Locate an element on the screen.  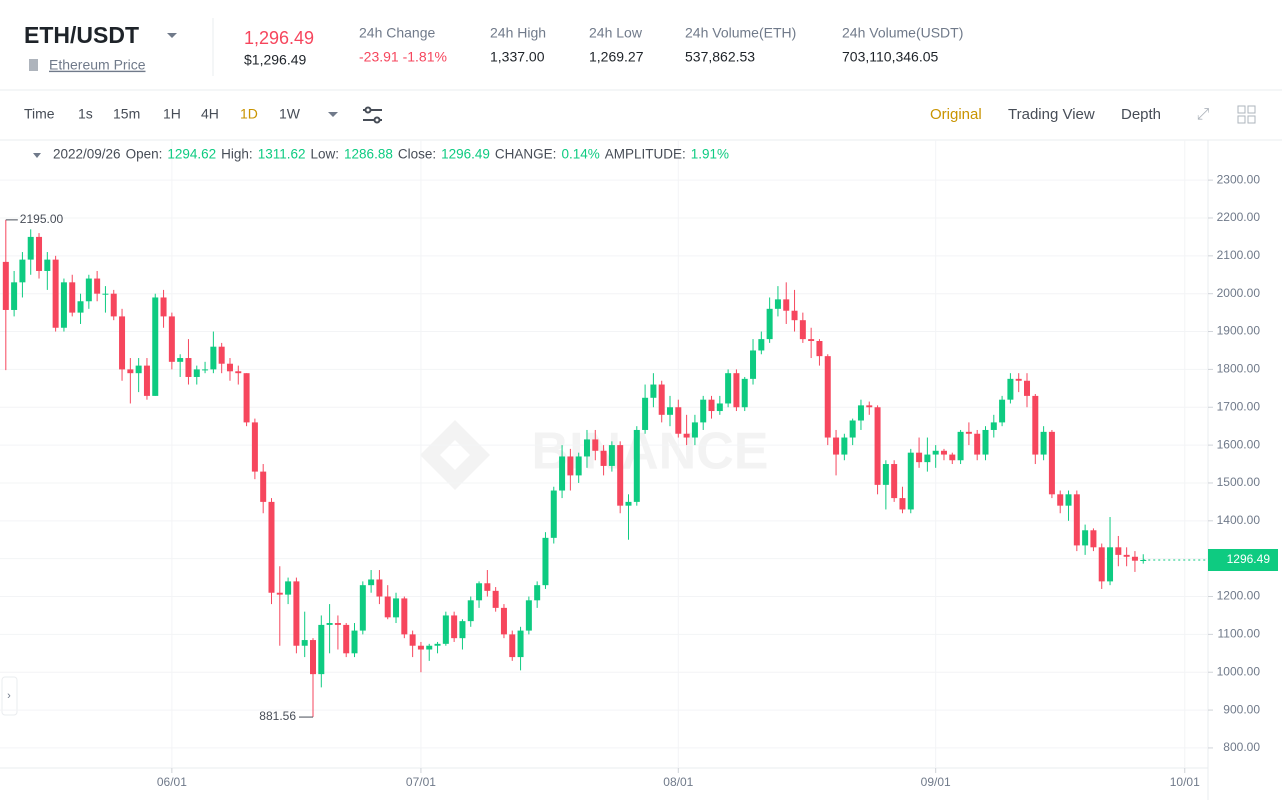
dropdown-arrow is located at coordinates (172, 35).